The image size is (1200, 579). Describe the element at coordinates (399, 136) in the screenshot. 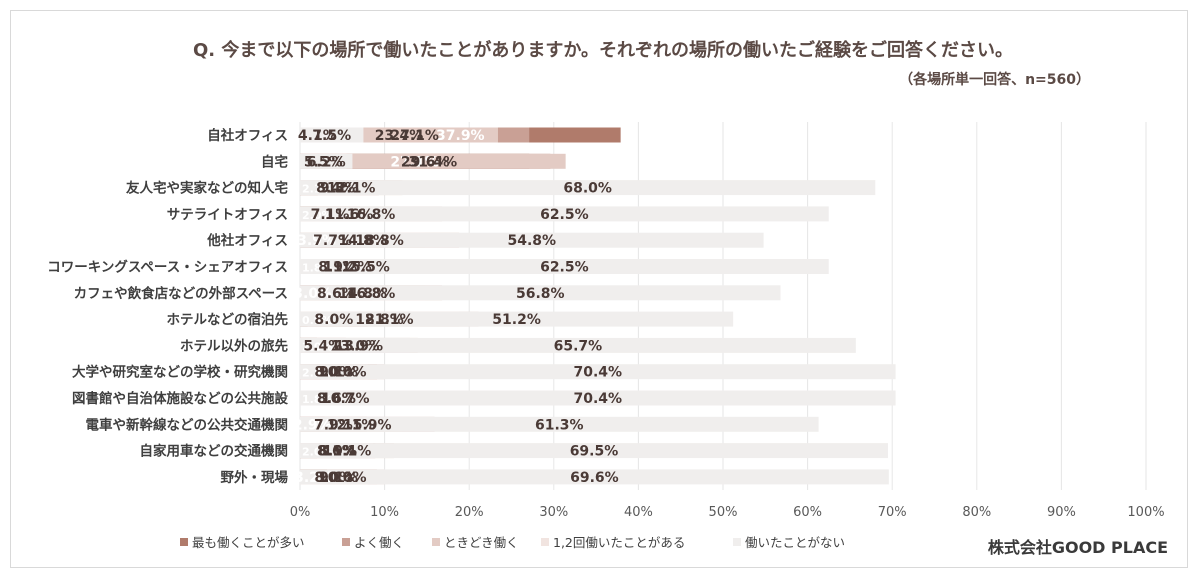

I see `data-label: 23.4%` at that location.